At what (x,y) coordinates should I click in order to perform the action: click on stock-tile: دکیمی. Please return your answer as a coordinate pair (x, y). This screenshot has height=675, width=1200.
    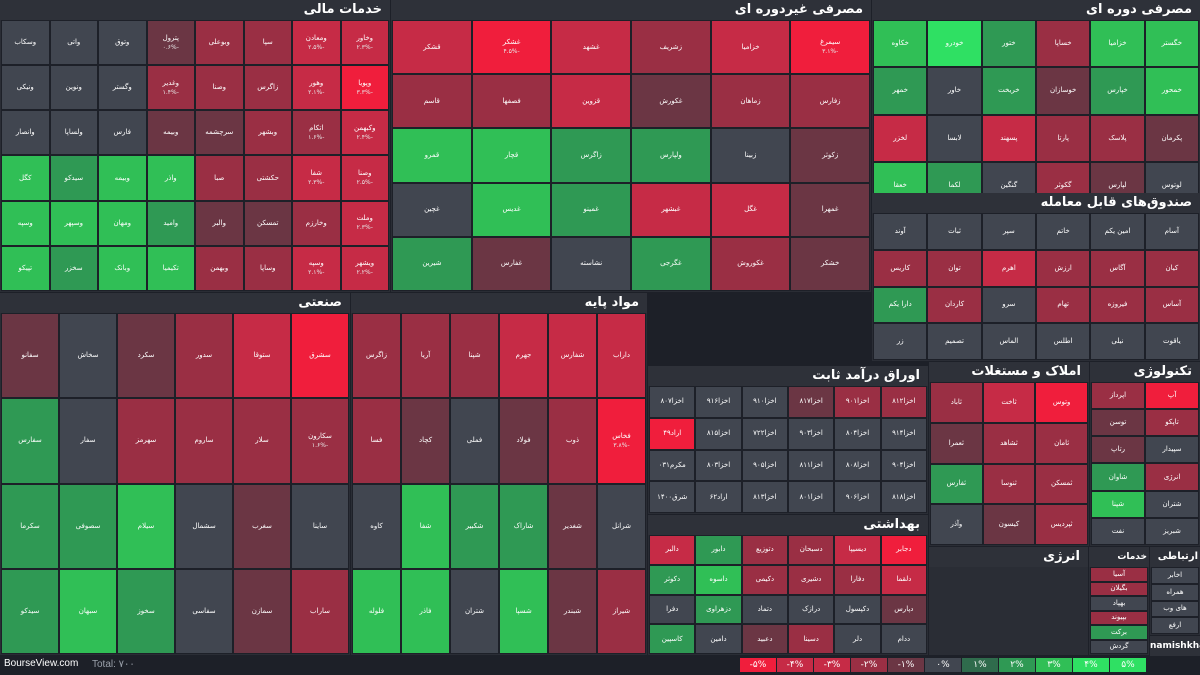
    Looking at the image, I should click on (765, 579).